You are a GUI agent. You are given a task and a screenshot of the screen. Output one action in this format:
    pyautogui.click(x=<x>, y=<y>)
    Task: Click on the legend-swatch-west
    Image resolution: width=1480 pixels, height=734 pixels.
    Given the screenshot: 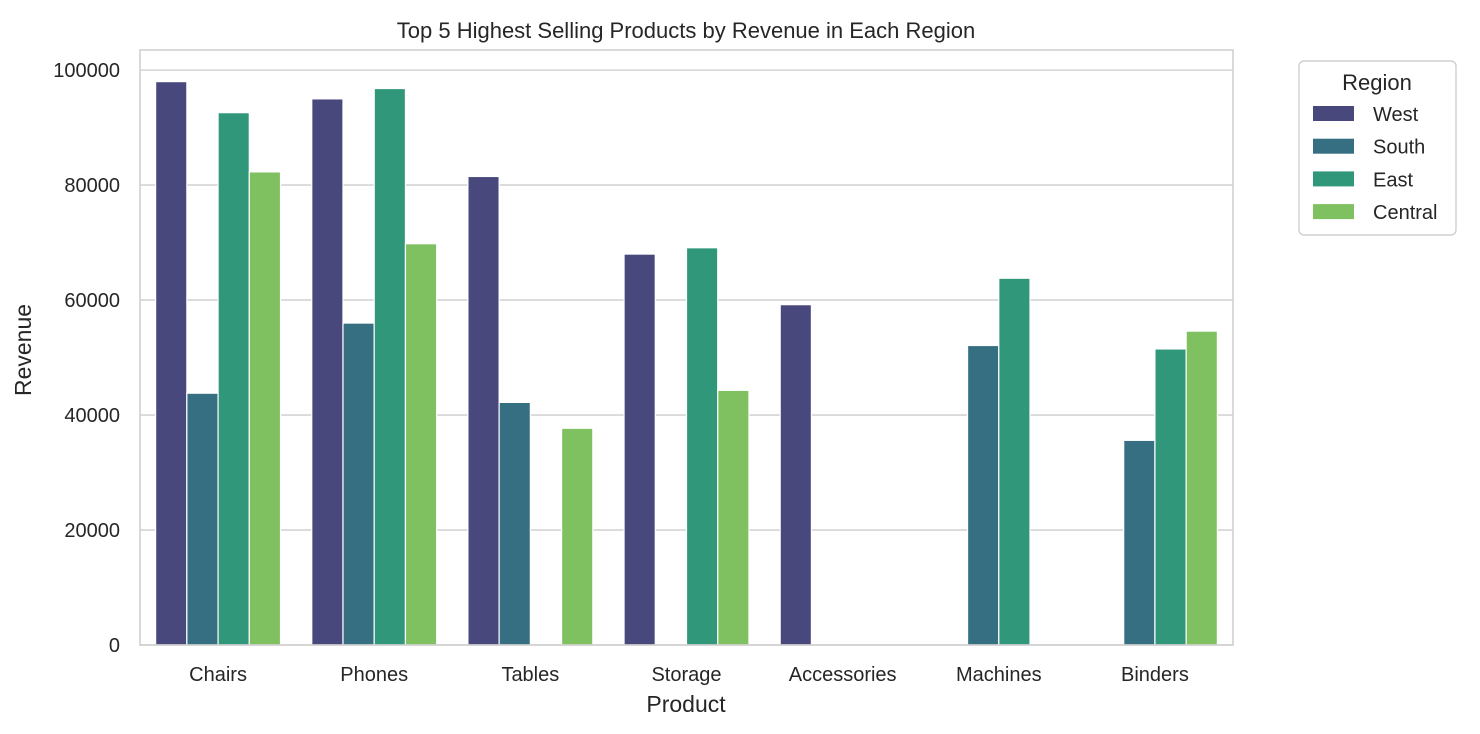 What is the action you would take?
    pyautogui.click(x=1333, y=113)
    